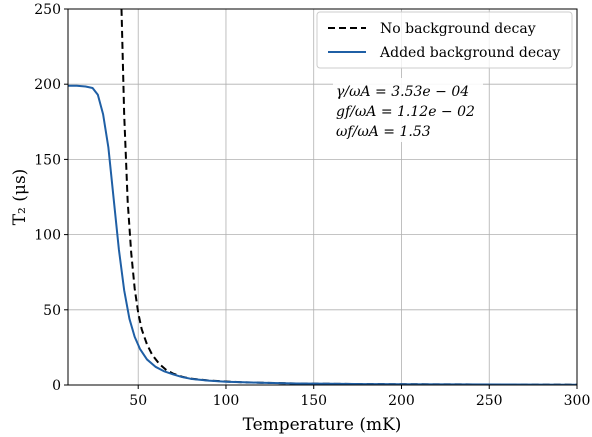 The image size is (592, 437). Describe the element at coordinates (401, 401) in the screenshot. I see `x-tick-label: 200` at that location.